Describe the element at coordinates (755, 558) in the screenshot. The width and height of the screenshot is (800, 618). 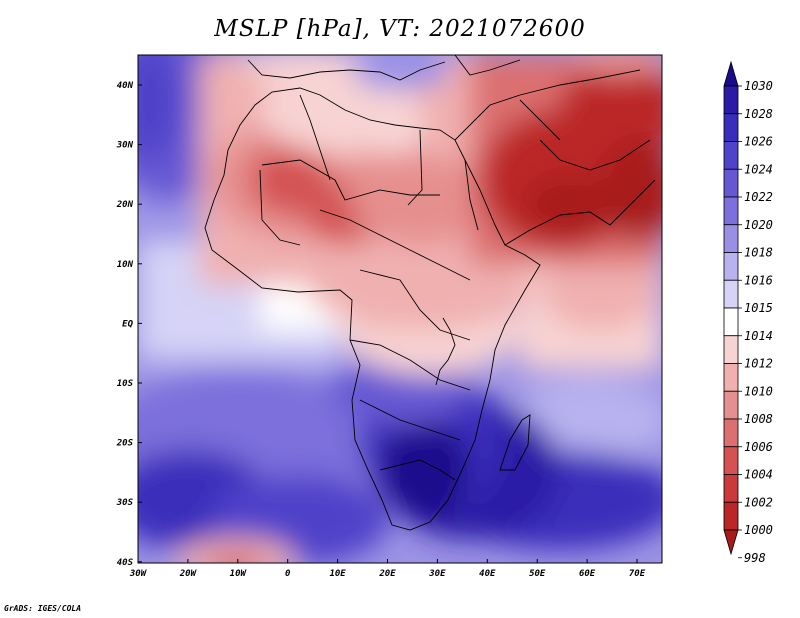
I see `colorbar-label: 998` at that location.